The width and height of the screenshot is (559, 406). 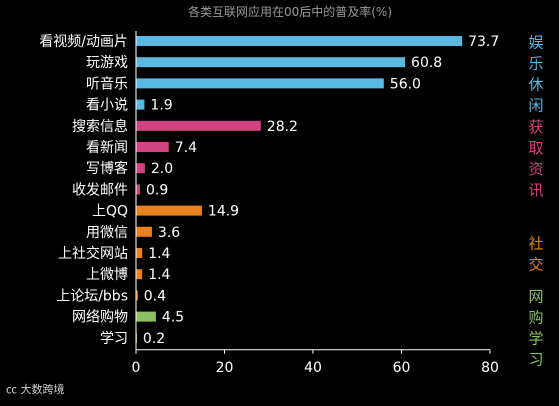 I want to click on logo-mark: ㏄, so click(x=11, y=389).